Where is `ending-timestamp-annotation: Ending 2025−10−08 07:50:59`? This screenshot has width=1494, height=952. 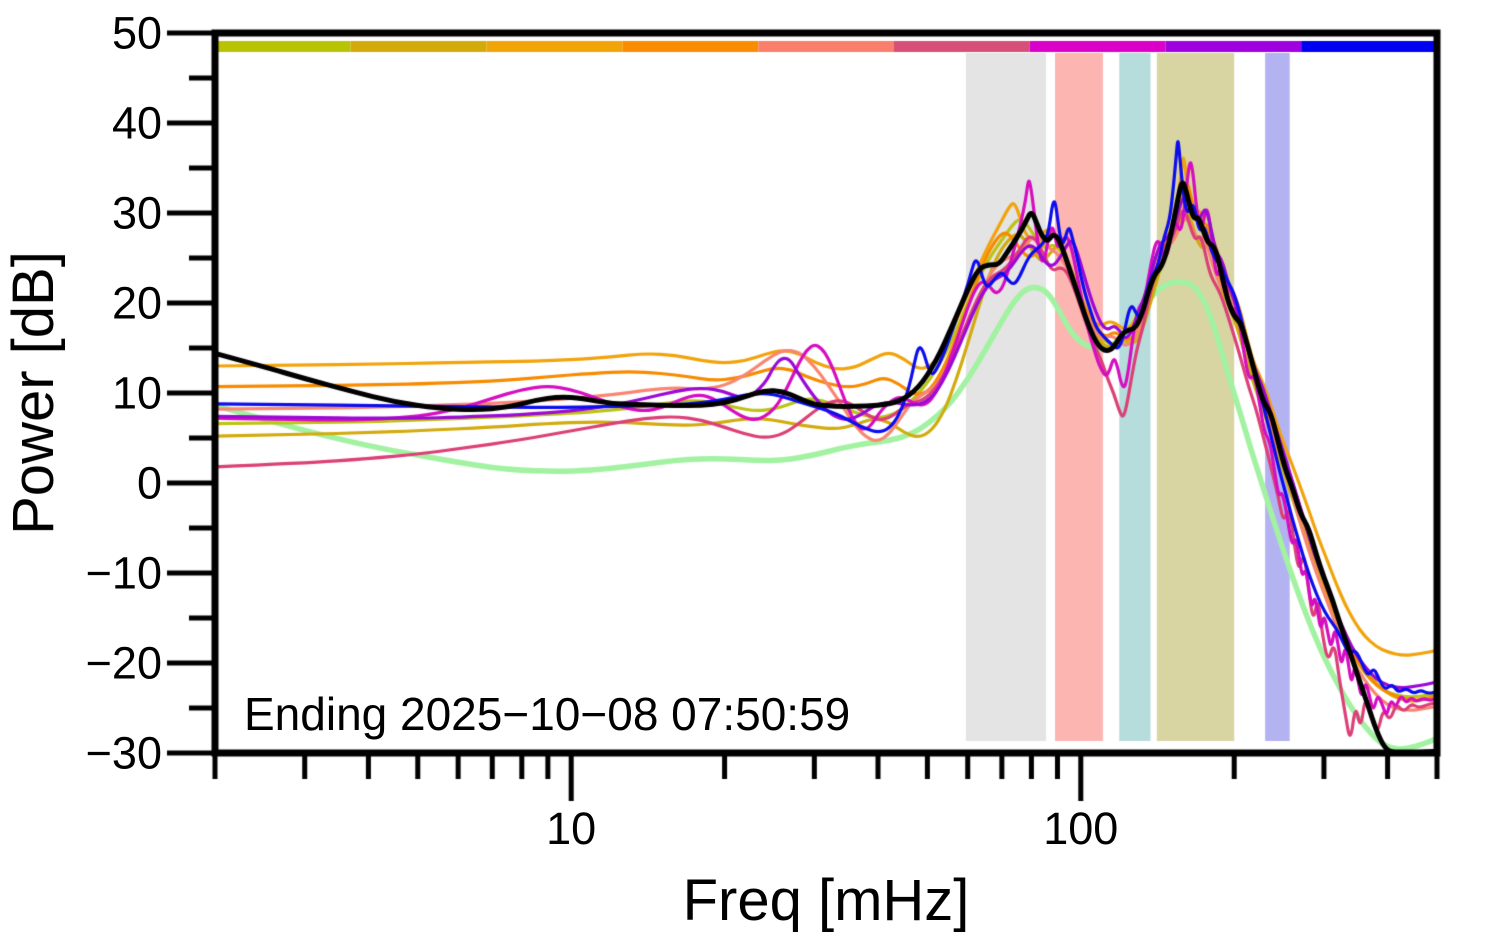
ending-timestamp-annotation: Ending 2025−10−08 07:50:59 is located at coordinates (547, 714).